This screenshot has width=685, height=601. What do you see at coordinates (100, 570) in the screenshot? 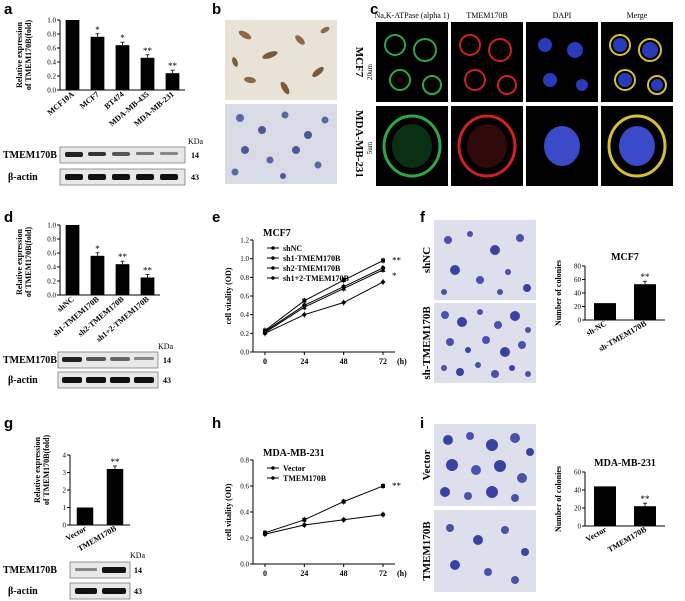
I see `blot-g-tmem` at bounding box center [100, 570].